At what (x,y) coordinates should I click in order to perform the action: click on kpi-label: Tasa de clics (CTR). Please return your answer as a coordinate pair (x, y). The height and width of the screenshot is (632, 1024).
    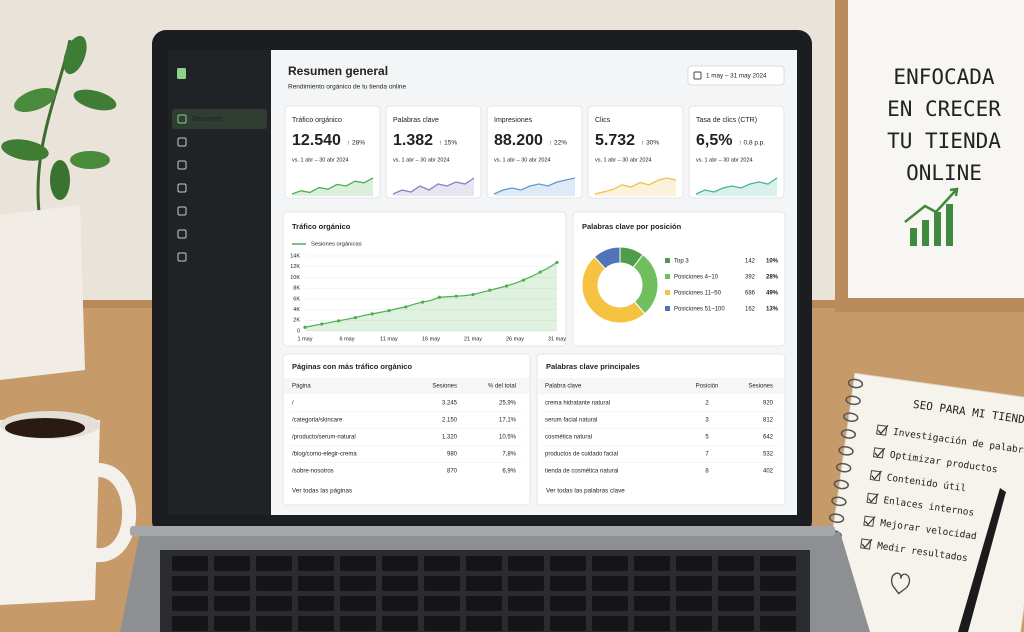
    Looking at the image, I should click on (726, 120).